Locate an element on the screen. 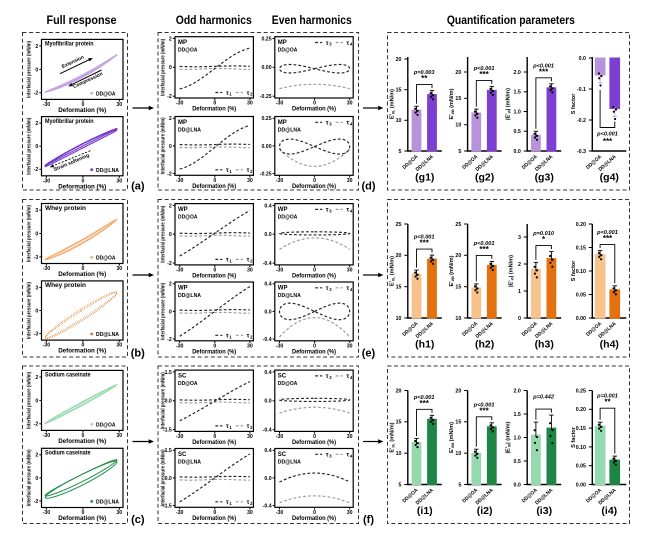  svg-text: E′I/M (mN/m) is located at coordinates (452, 437).